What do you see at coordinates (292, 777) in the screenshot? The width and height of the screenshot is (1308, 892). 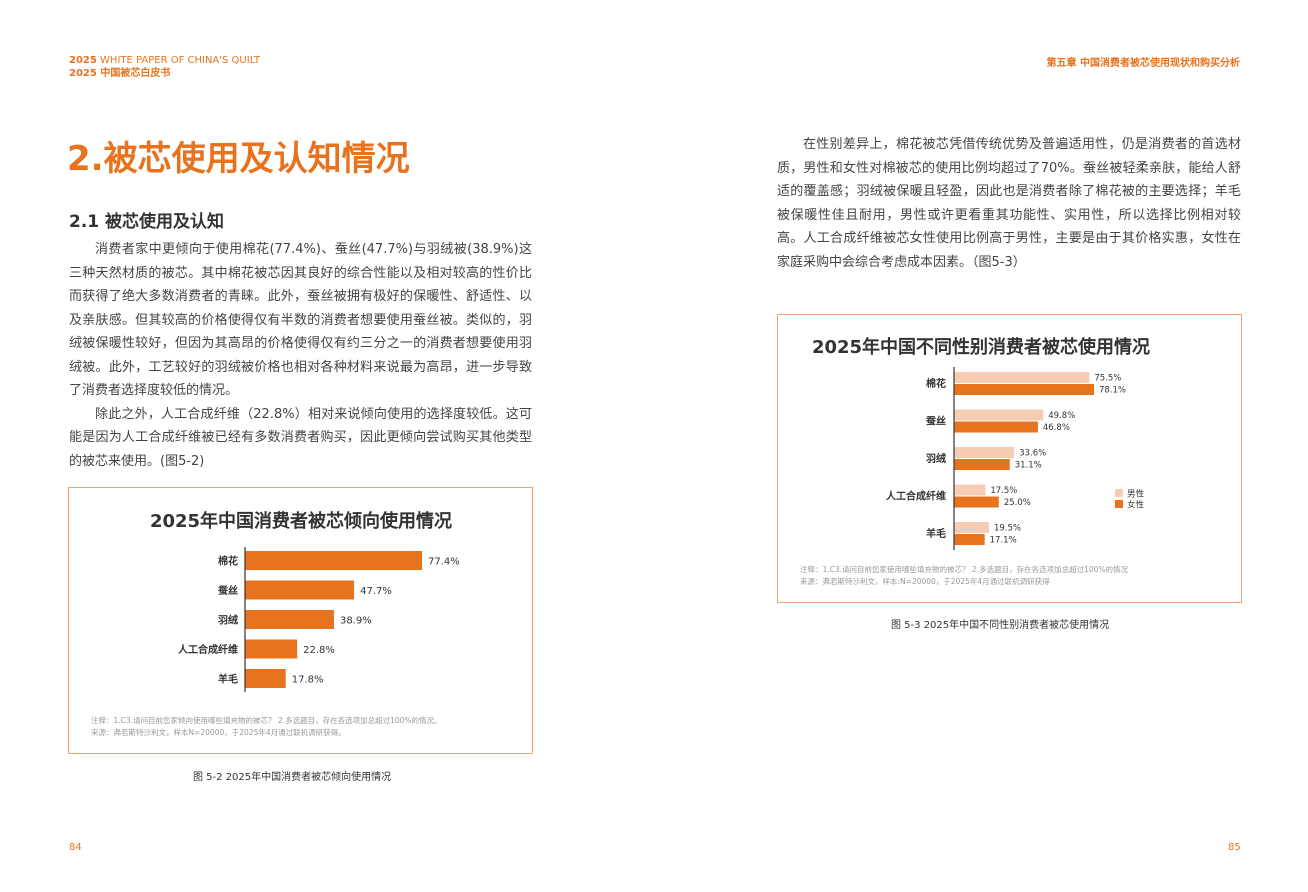 I see `figure-caption-5-2: 图 5-2 2025年中国消费者被芯倾向使用情况` at bounding box center [292, 777].